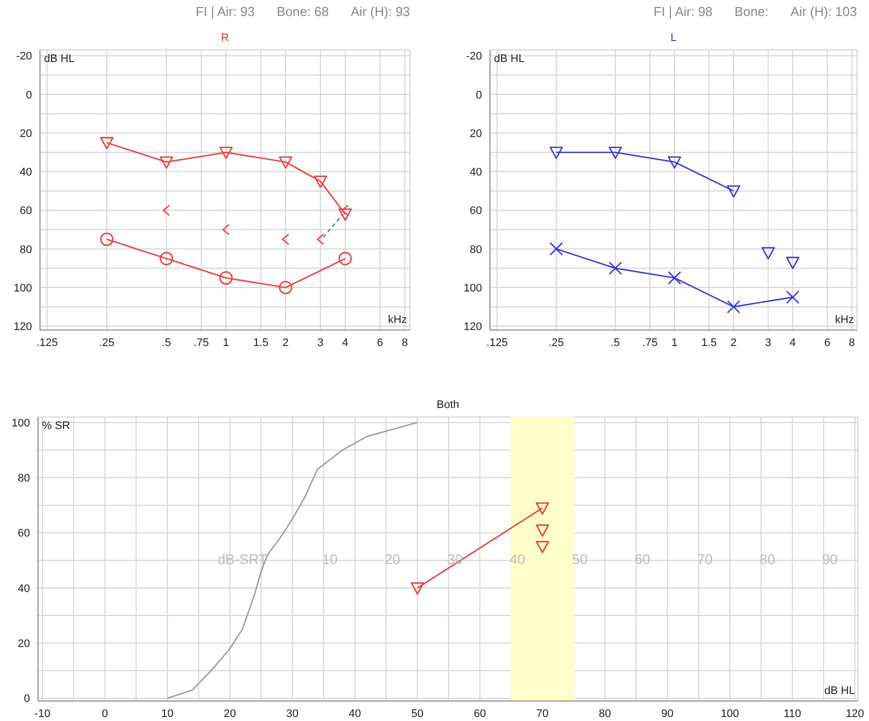  Describe the element at coordinates (392, 559) in the screenshot. I see `x2-tick-label: 20` at that location.